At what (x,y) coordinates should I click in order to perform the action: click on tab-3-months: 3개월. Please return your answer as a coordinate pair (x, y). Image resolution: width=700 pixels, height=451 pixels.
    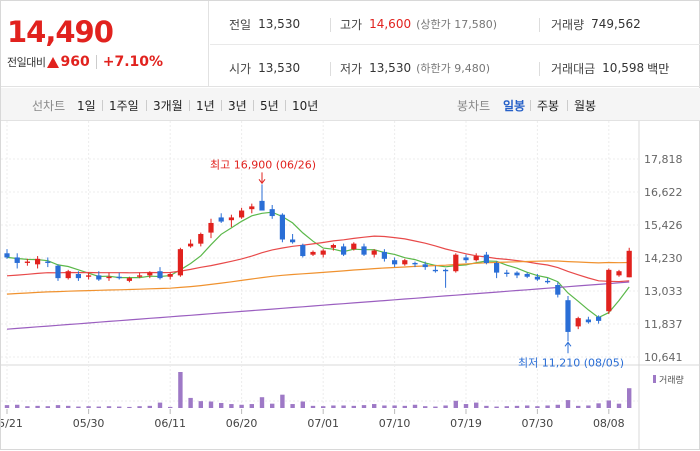
    Looking at the image, I should click on (168, 106).